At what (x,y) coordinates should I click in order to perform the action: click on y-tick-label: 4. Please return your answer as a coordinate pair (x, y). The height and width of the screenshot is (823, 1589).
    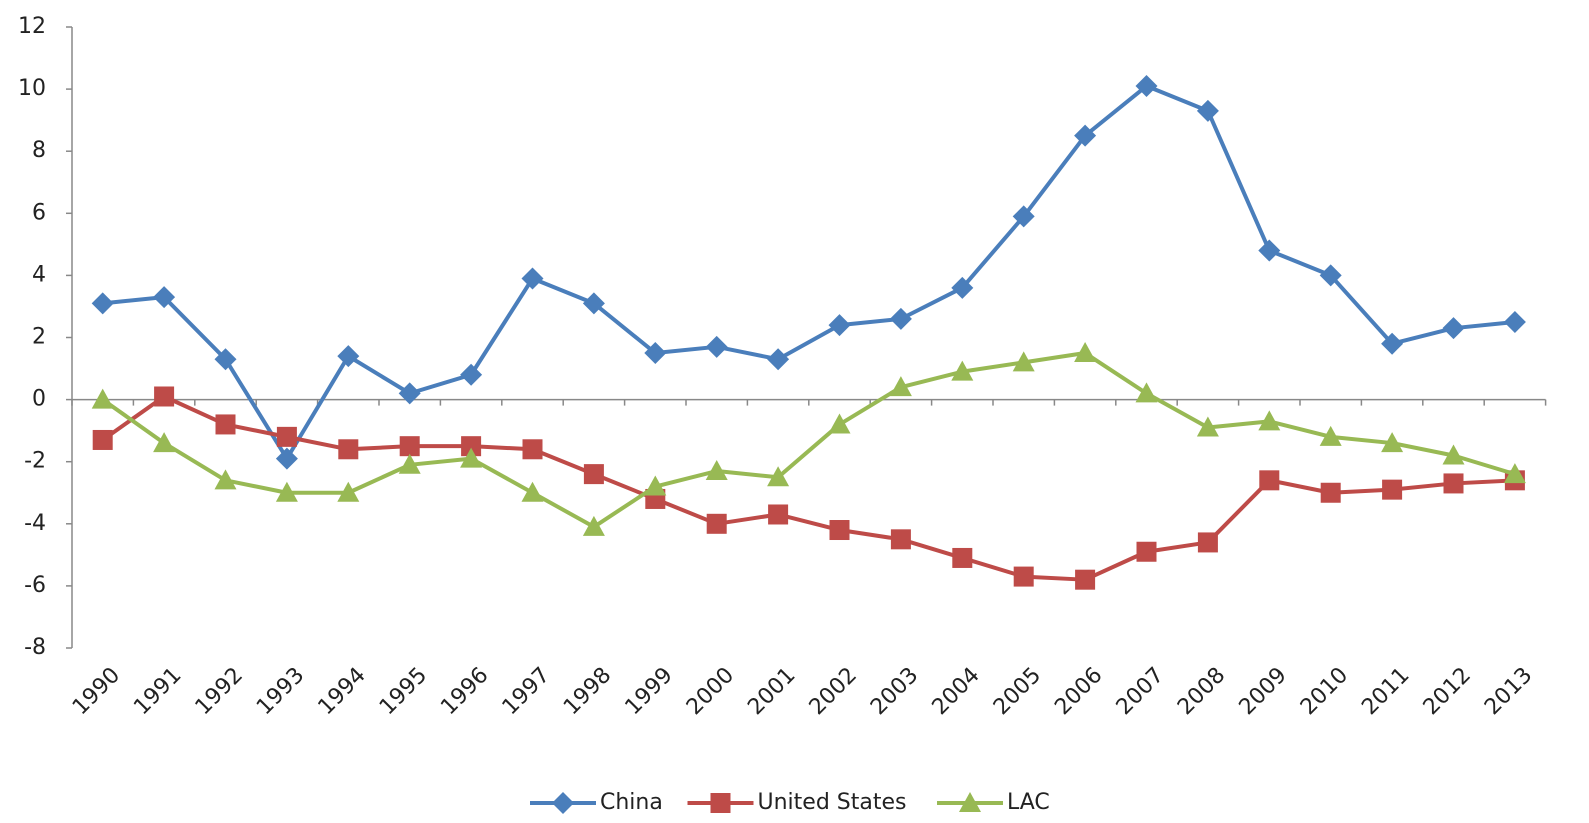
    Looking at the image, I should click on (39, 274).